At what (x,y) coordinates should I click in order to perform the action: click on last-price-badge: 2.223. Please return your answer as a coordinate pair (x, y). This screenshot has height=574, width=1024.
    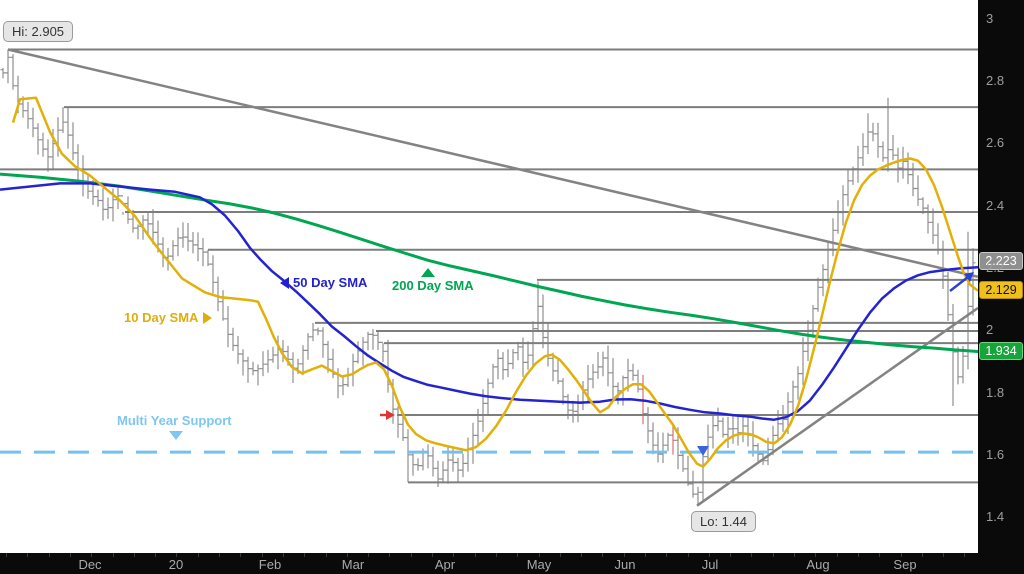
    Looking at the image, I should click on (1001, 260).